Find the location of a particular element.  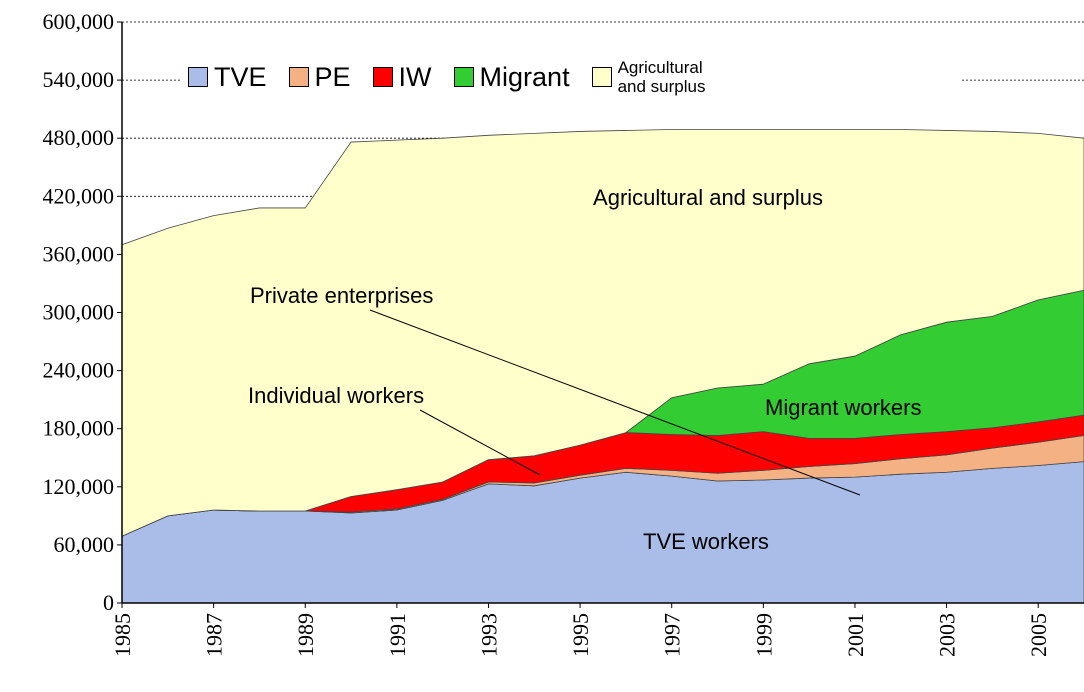

annotation: TVE workers is located at coordinates (706, 541).